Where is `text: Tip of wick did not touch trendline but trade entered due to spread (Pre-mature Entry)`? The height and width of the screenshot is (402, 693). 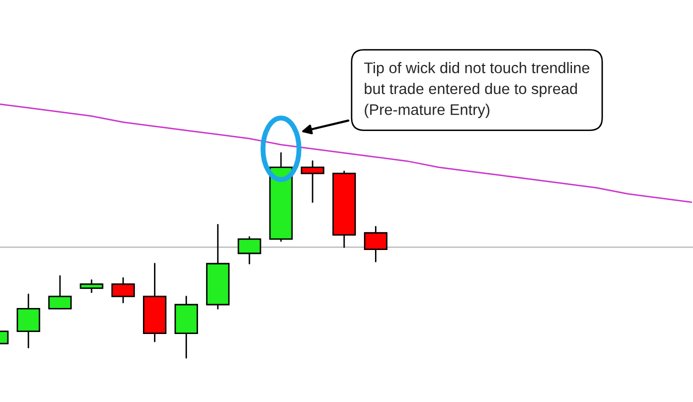
text: Tip of wick did not touch trendline but trade entered due to spread (Pre-mature Entry) is located at coordinates (477, 90).